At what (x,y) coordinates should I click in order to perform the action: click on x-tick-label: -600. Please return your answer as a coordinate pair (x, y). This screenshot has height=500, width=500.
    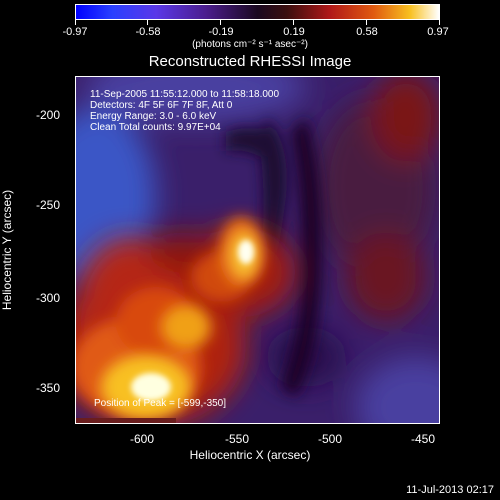
    Looking at the image, I should click on (142, 439).